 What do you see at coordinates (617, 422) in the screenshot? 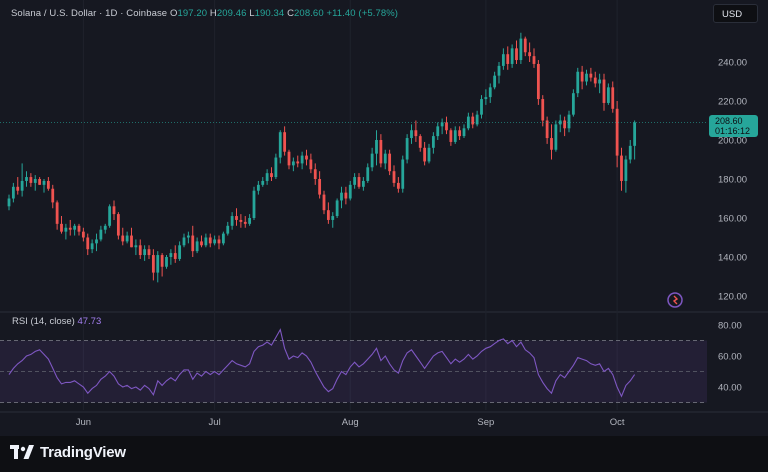
I see `time-tick-label: Oct` at bounding box center [617, 422].